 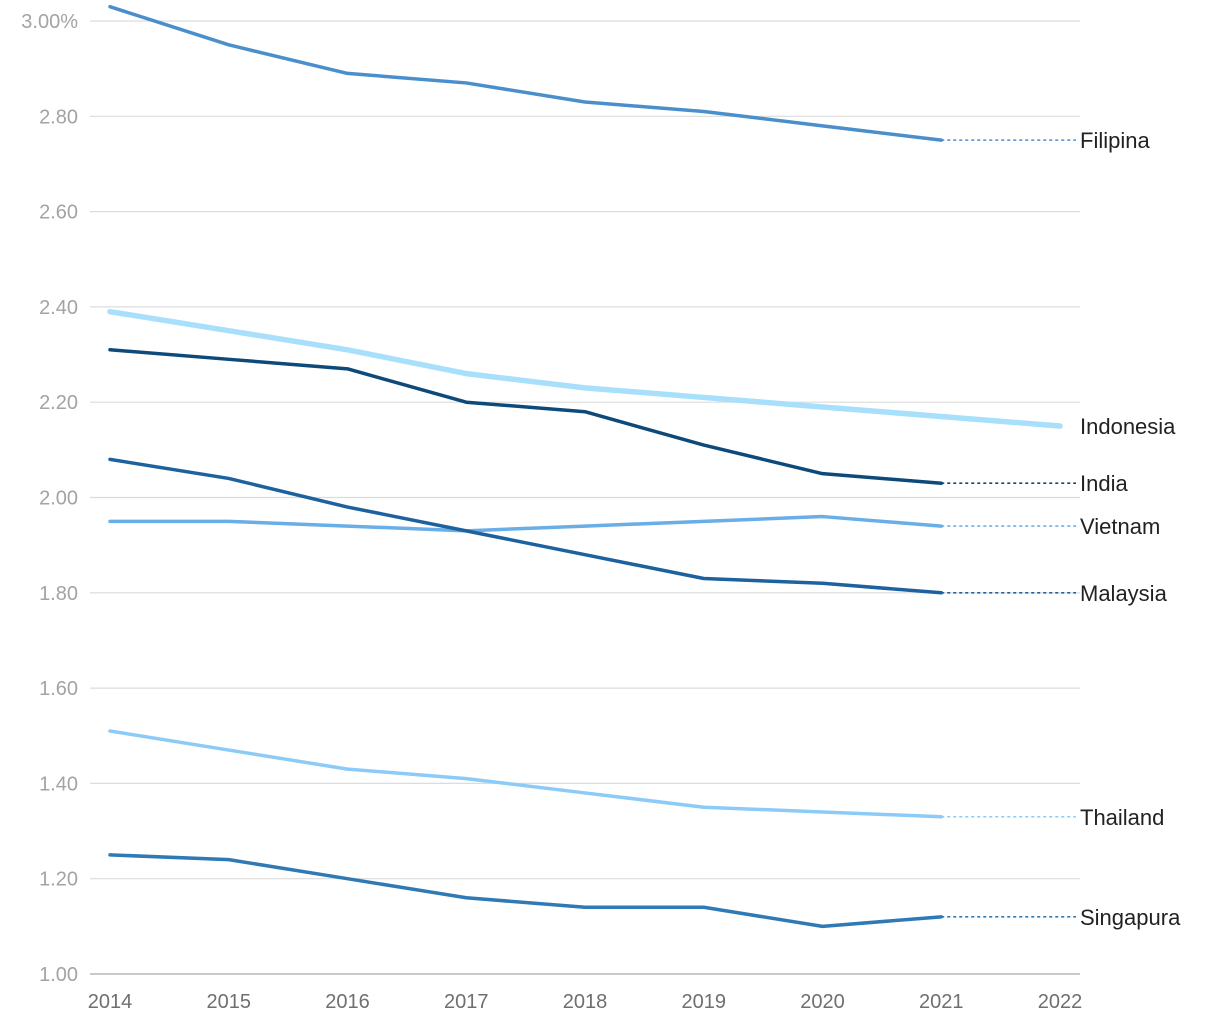 What do you see at coordinates (58, 975) in the screenshot?
I see `y-tick-label: 1.00` at bounding box center [58, 975].